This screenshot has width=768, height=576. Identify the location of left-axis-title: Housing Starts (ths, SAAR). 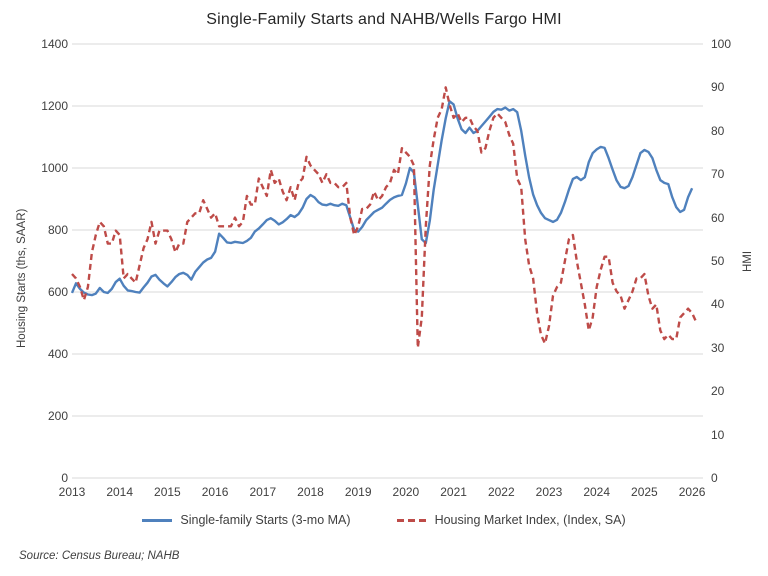
(22, 278).